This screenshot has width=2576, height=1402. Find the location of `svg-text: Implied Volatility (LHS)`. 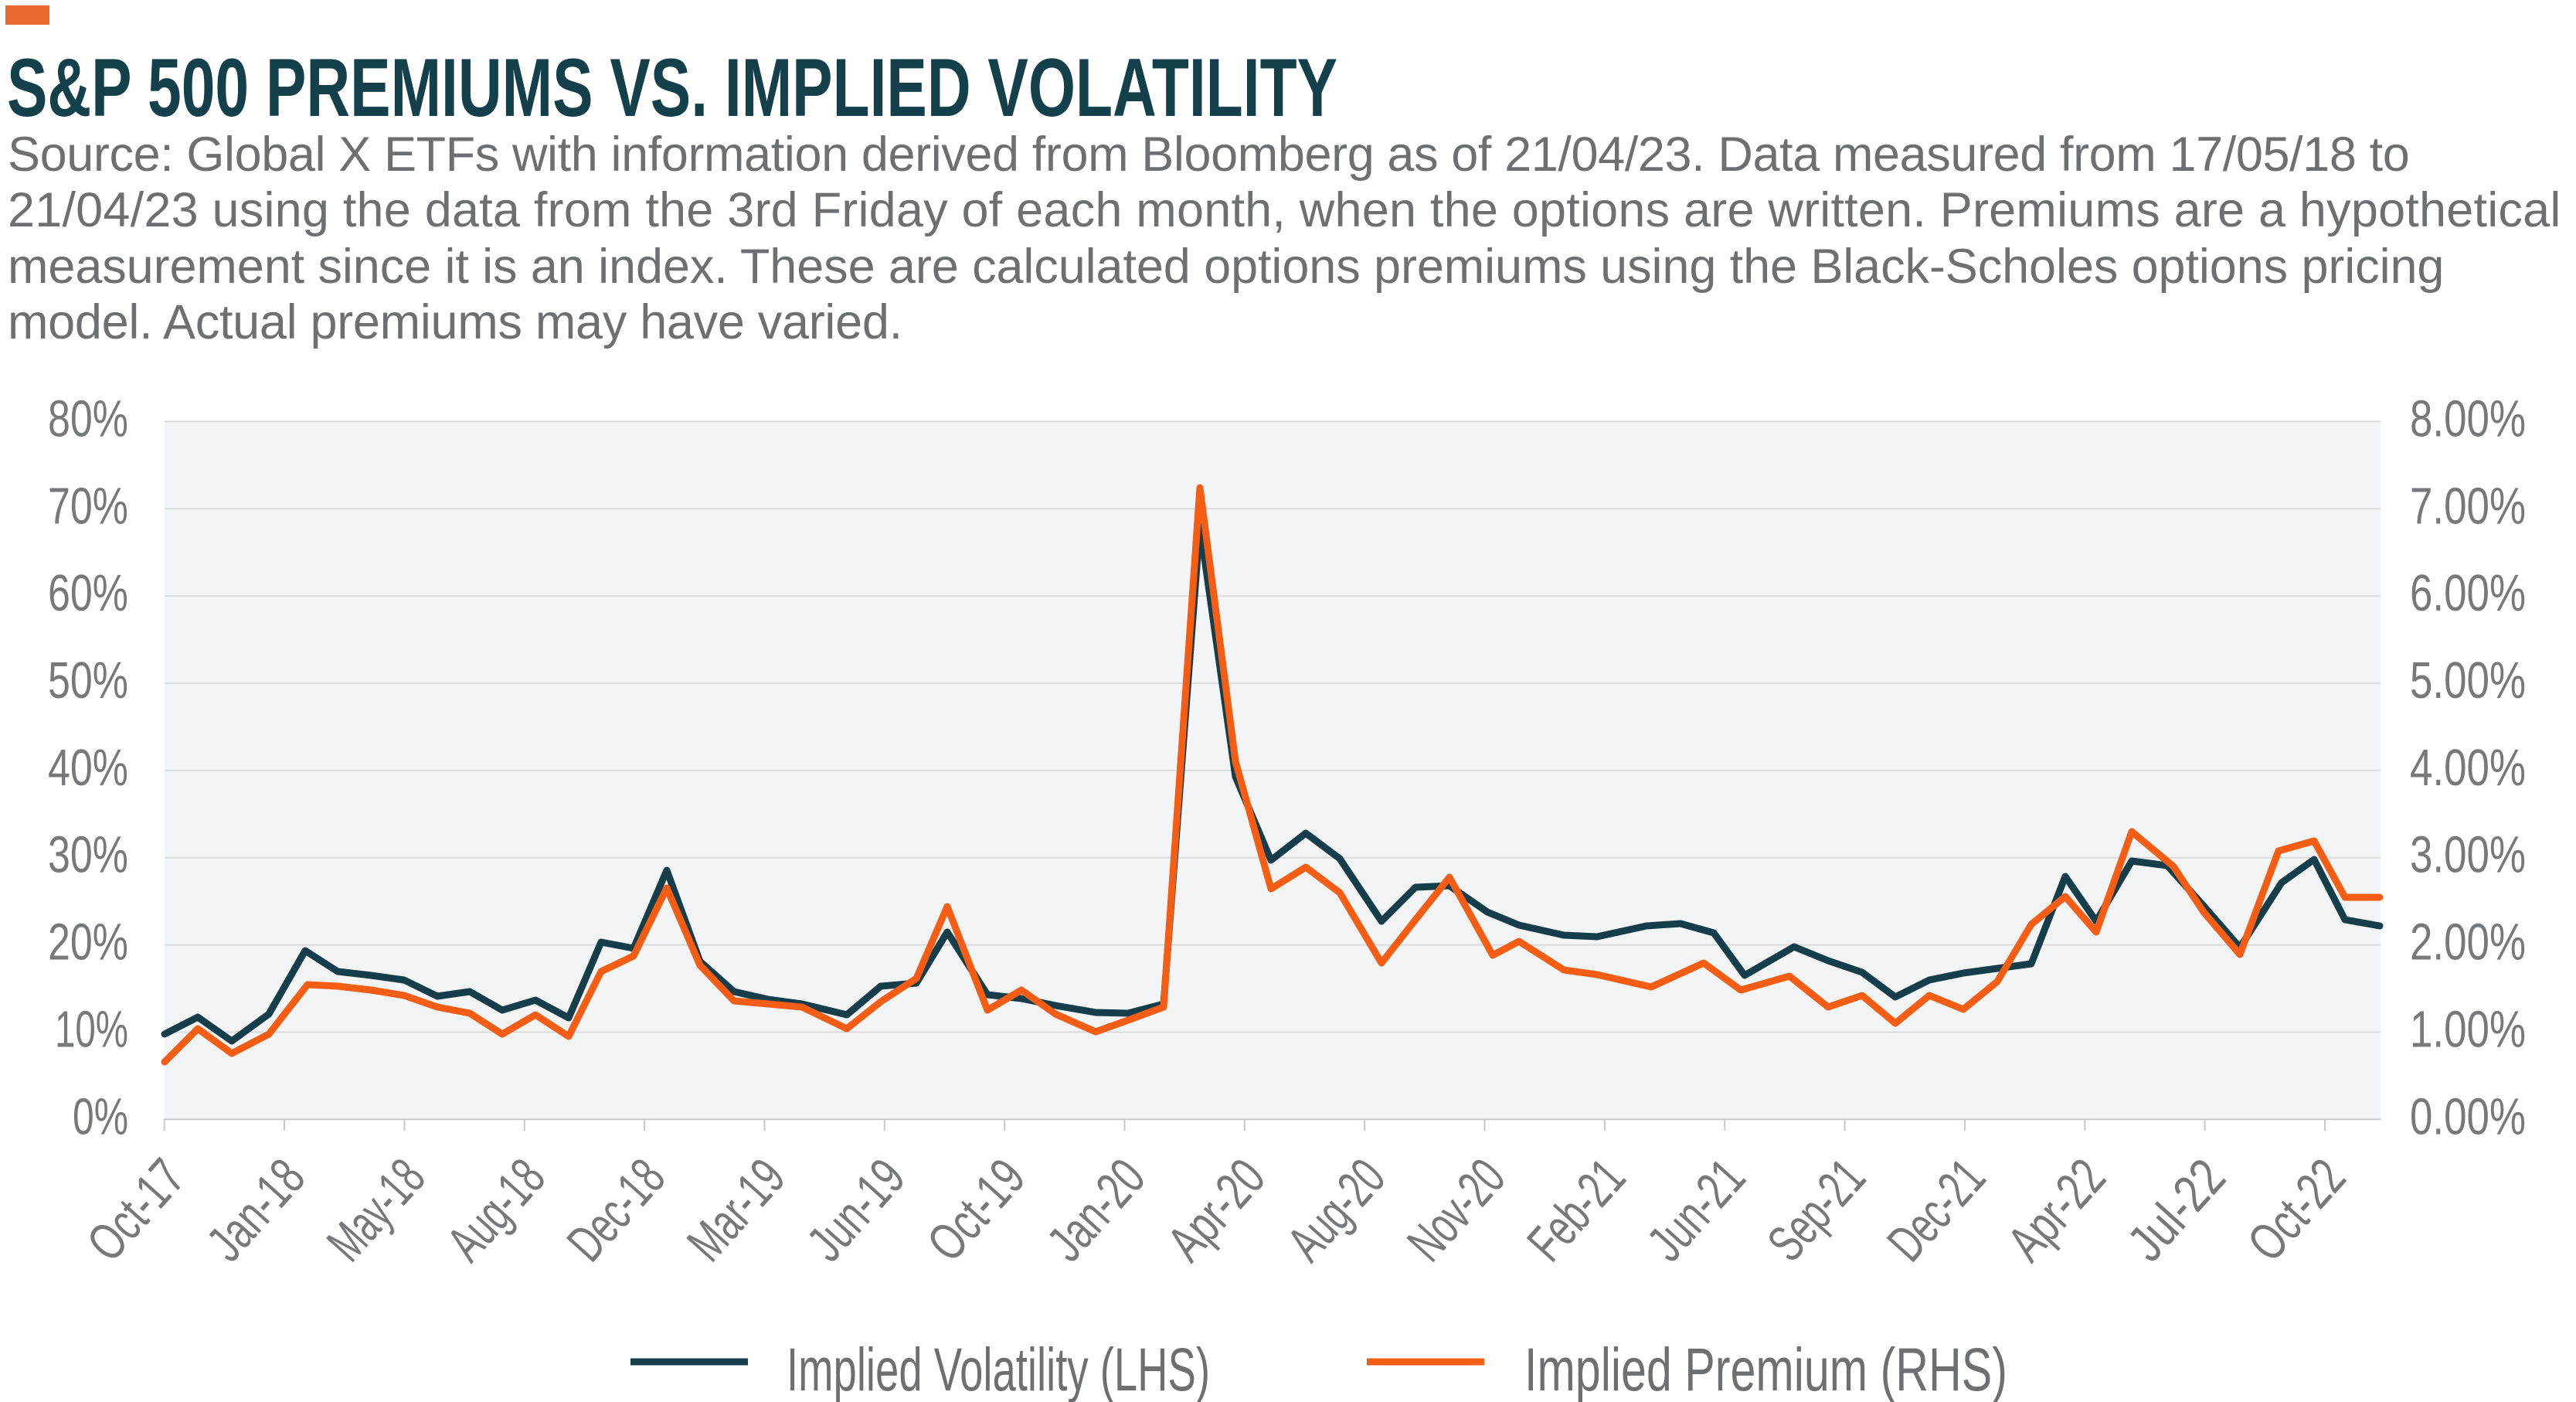

svg-text: Implied Volatility (LHS) is located at coordinates (998, 1368).